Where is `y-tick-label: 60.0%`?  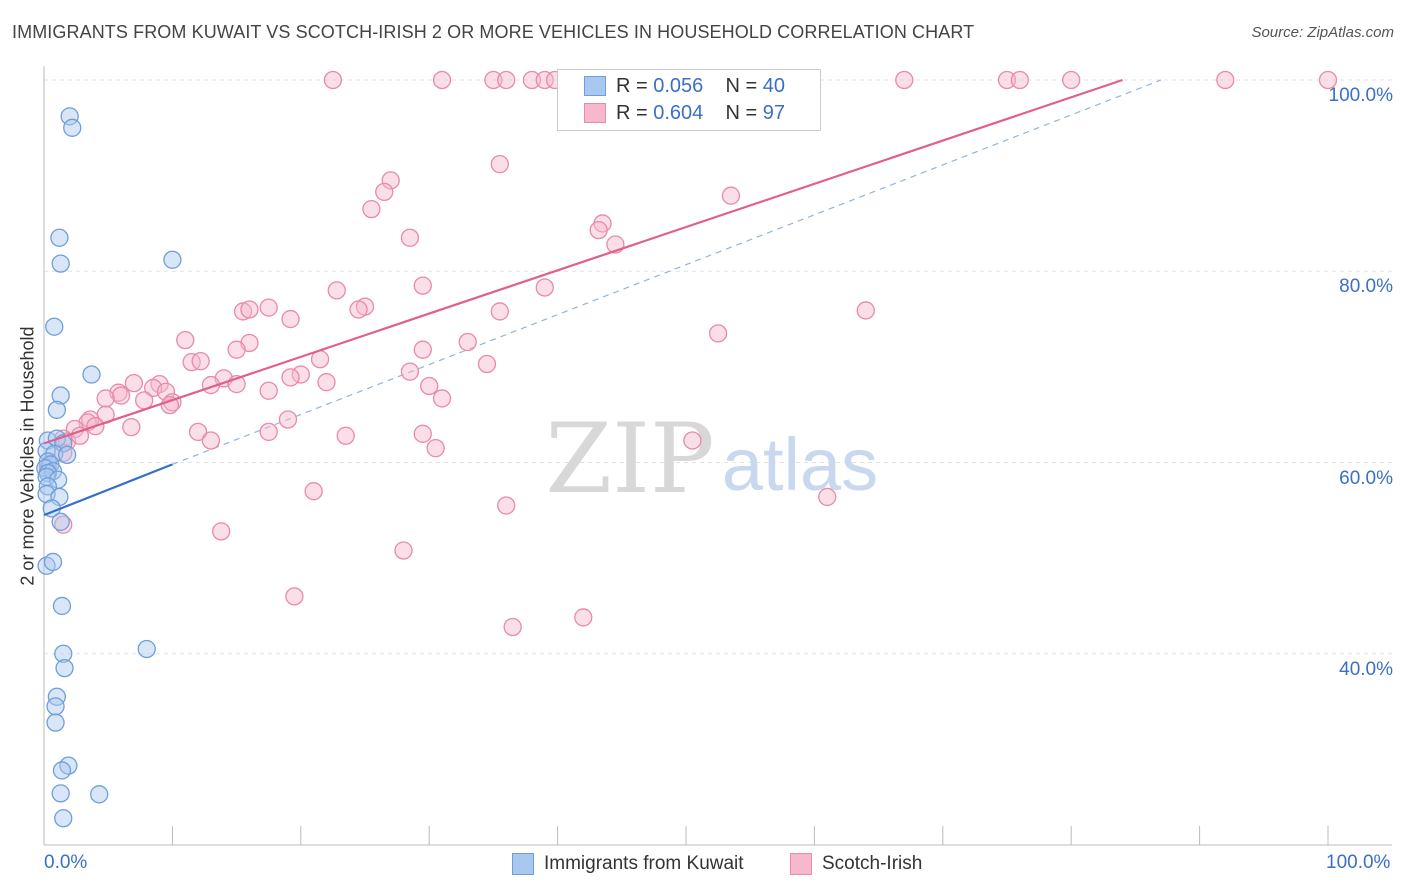 y-tick-label: 60.0% is located at coordinates (1366, 478).